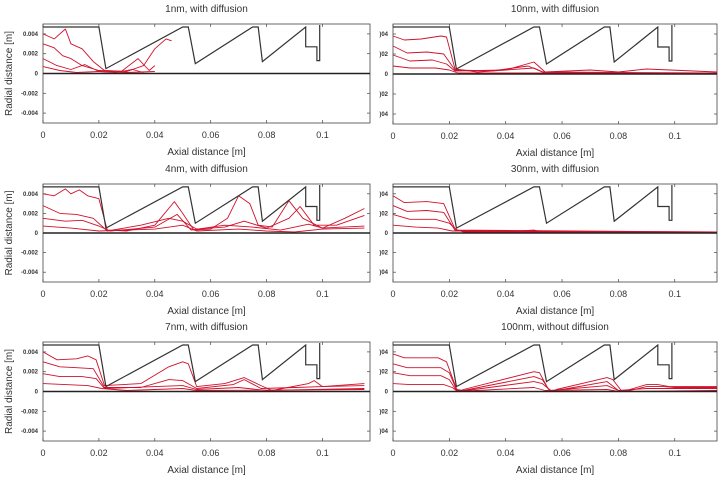  Describe the element at coordinates (206, 169) in the screenshot. I see `subplot-title: 4nm, with diffusion` at that location.